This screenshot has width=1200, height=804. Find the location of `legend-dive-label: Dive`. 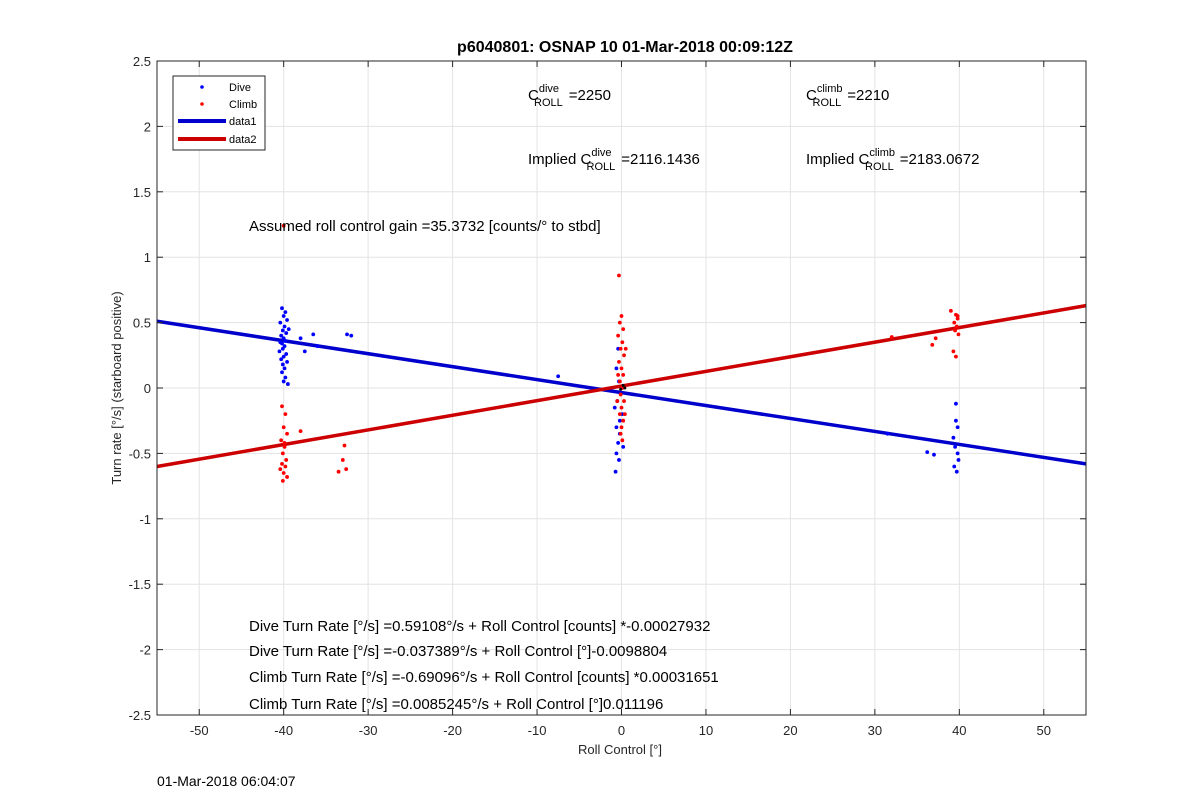

legend-dive-label: Dive is located at coordinates (240, 88).